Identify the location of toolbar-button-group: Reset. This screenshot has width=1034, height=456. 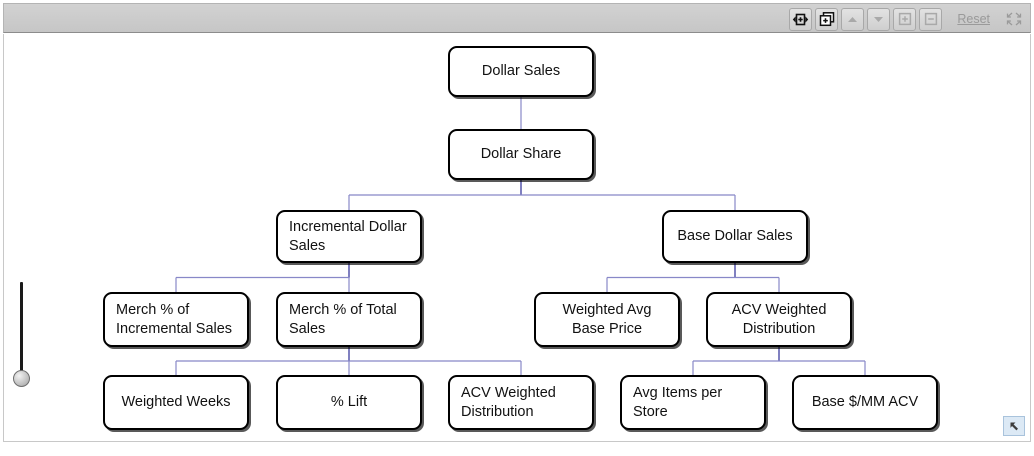
(908, 19).